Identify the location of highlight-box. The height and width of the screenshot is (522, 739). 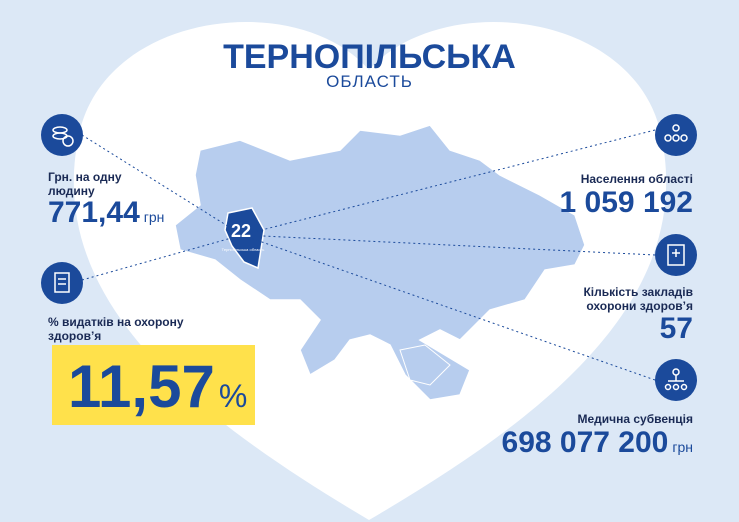
(153, 385).